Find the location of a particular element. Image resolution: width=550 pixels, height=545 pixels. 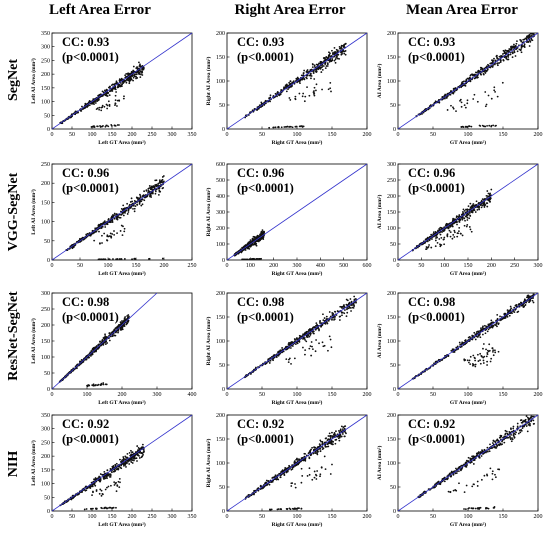

cc-label: CC: 0.98 is located at coordinates (85, 302).